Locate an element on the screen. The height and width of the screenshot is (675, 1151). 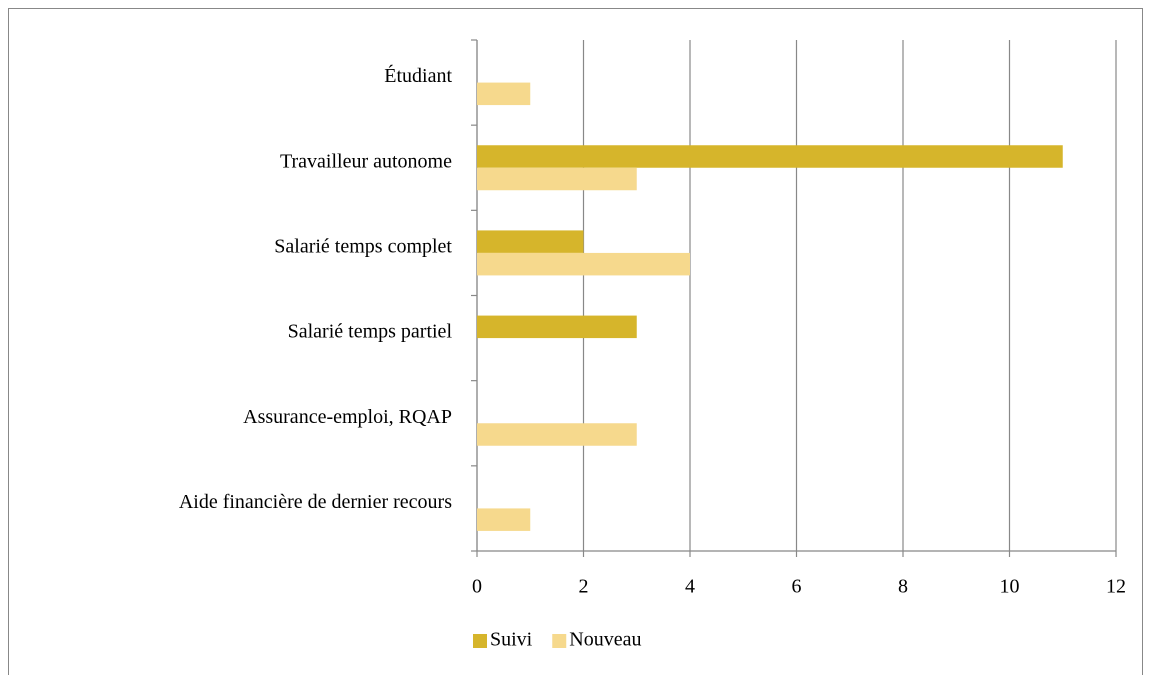
x-tick-label: 6 is located at coordinates (797, 587).